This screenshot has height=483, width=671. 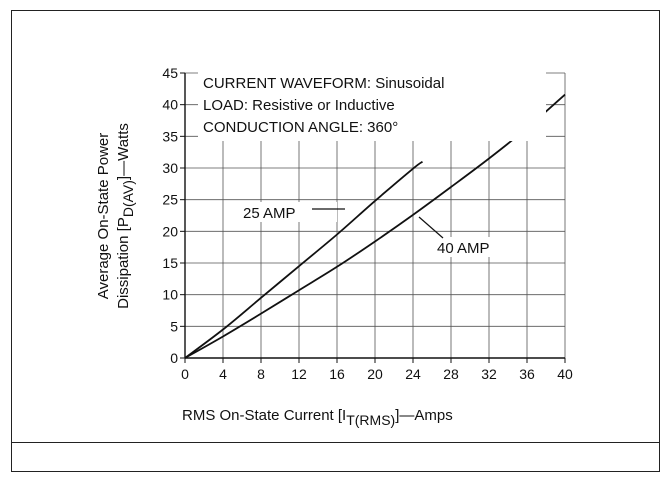 I want to click on condition-waveform: CURRENT WAVEFORM: Sinusoidal, so click(x=323, y=83).